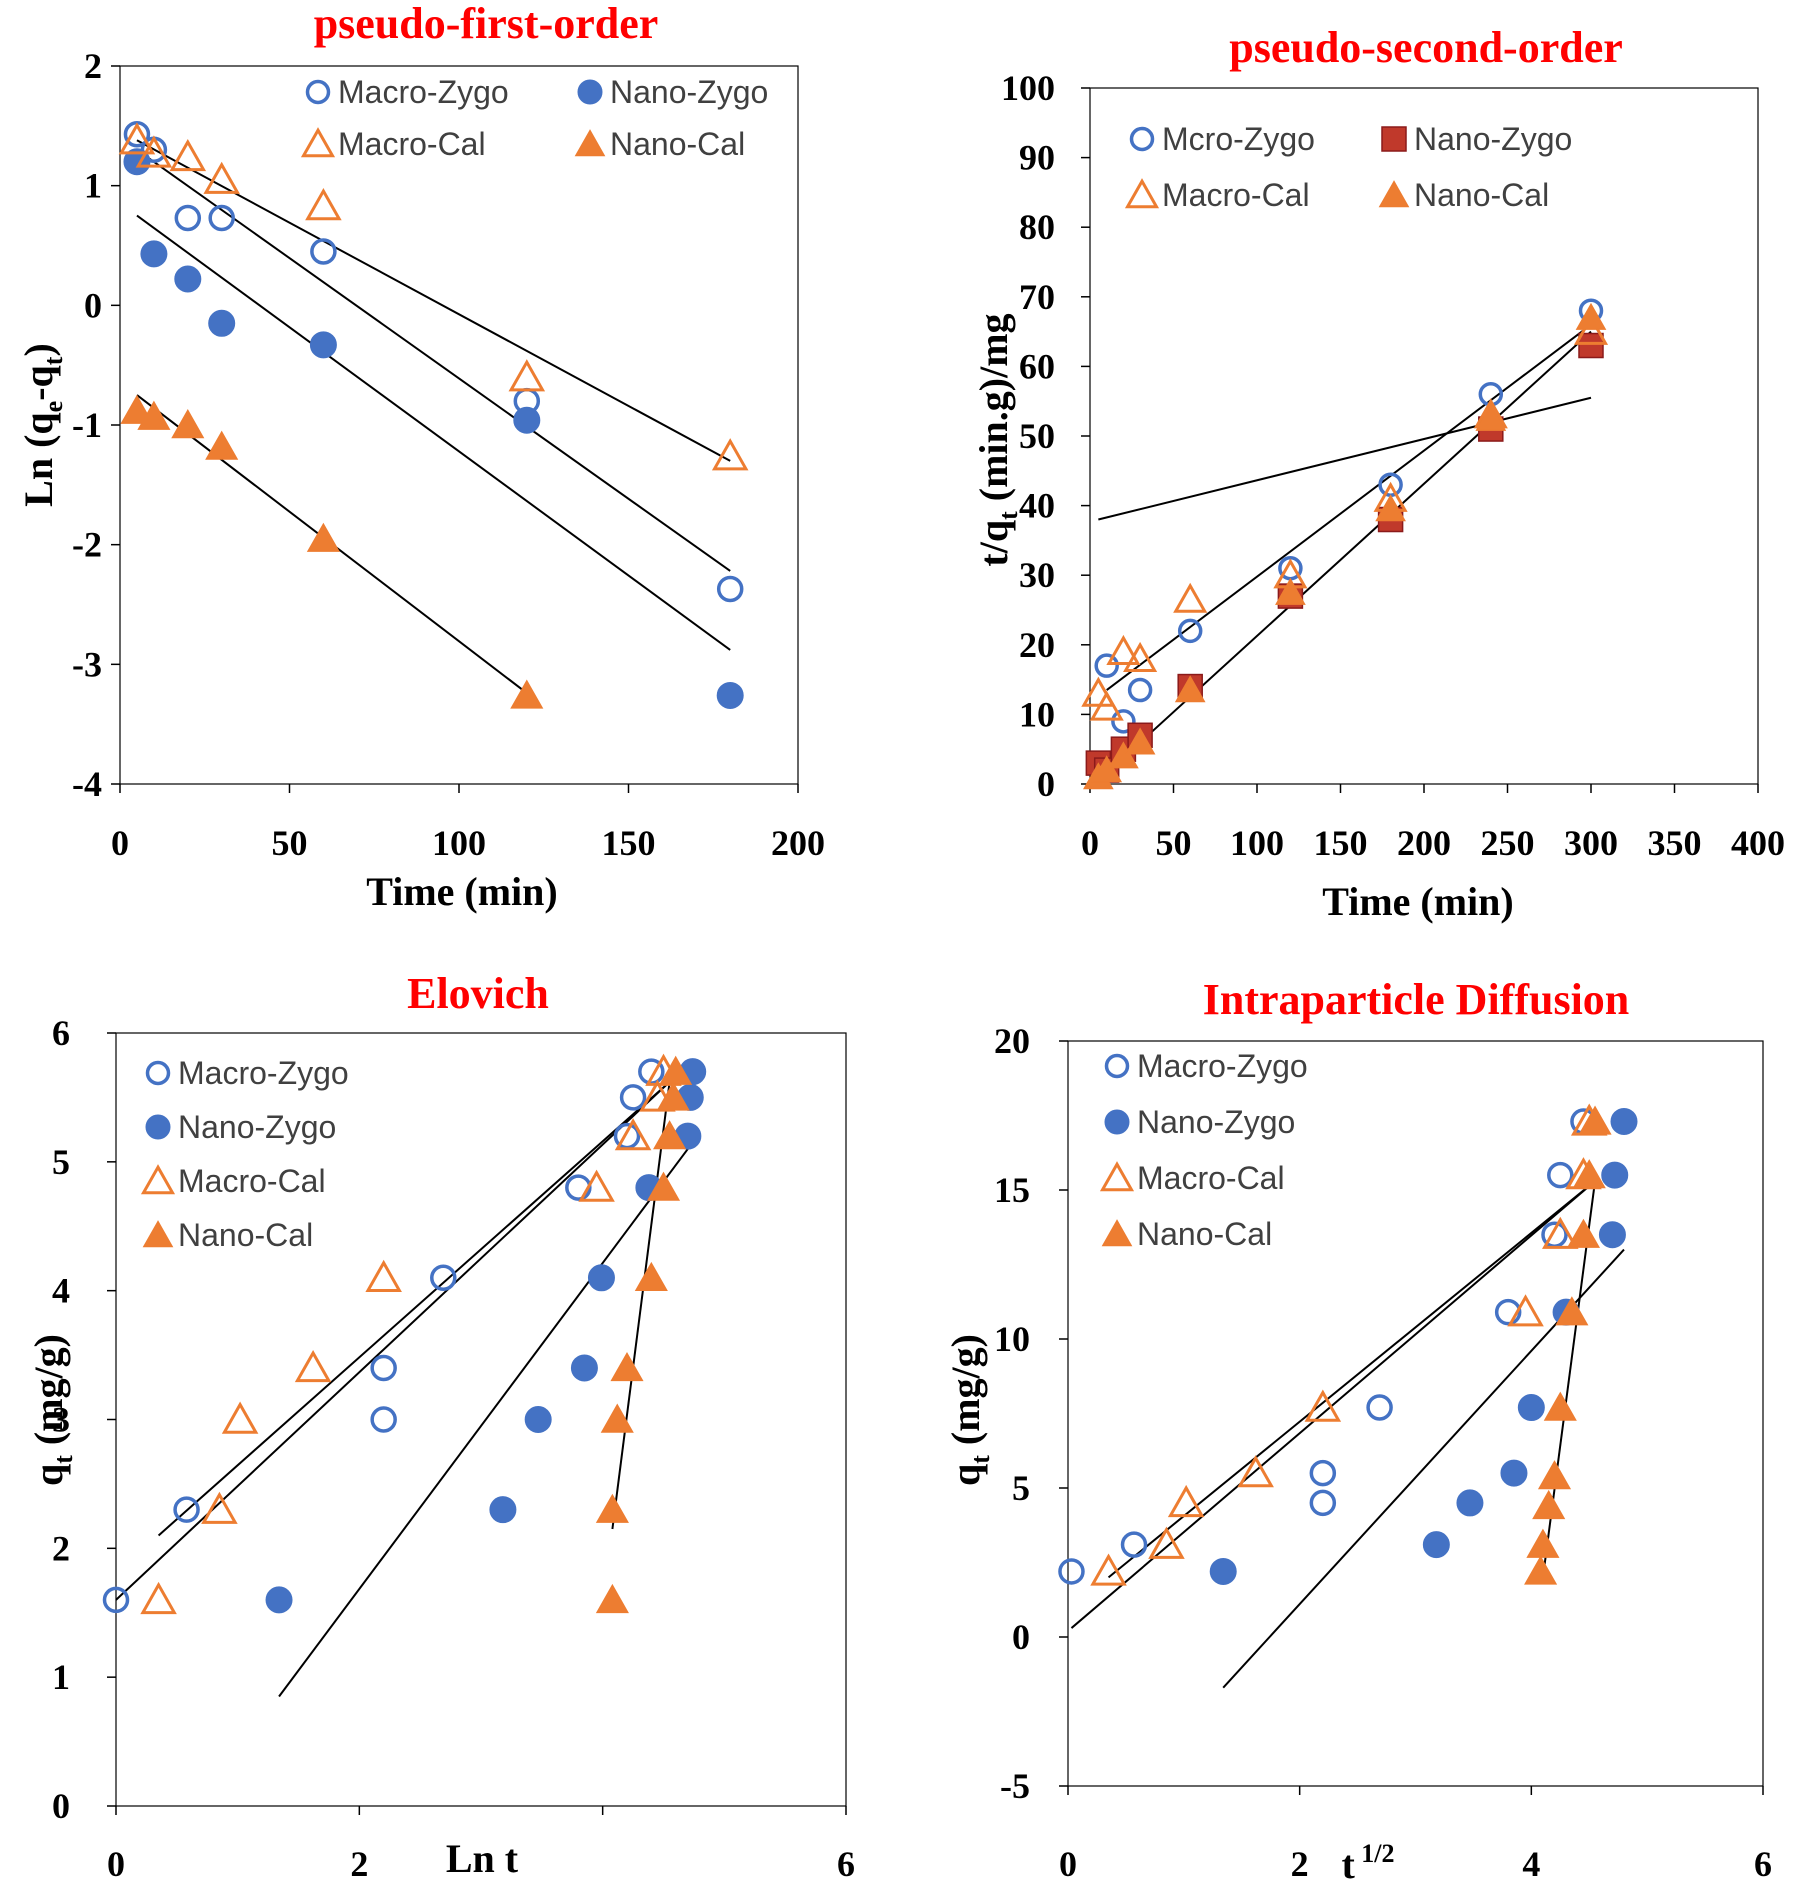  Describe the element at coordinates (1037, 227) in the screenshot. I see `y-tick-label: 80` at that location.